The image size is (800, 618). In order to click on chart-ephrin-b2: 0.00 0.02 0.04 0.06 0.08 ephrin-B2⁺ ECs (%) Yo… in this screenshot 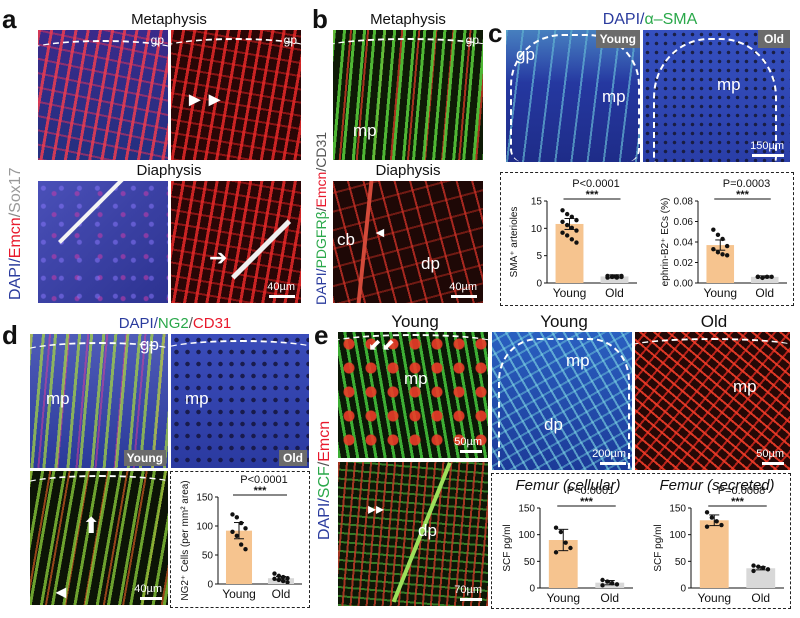, I will do `click(720, 240)`.